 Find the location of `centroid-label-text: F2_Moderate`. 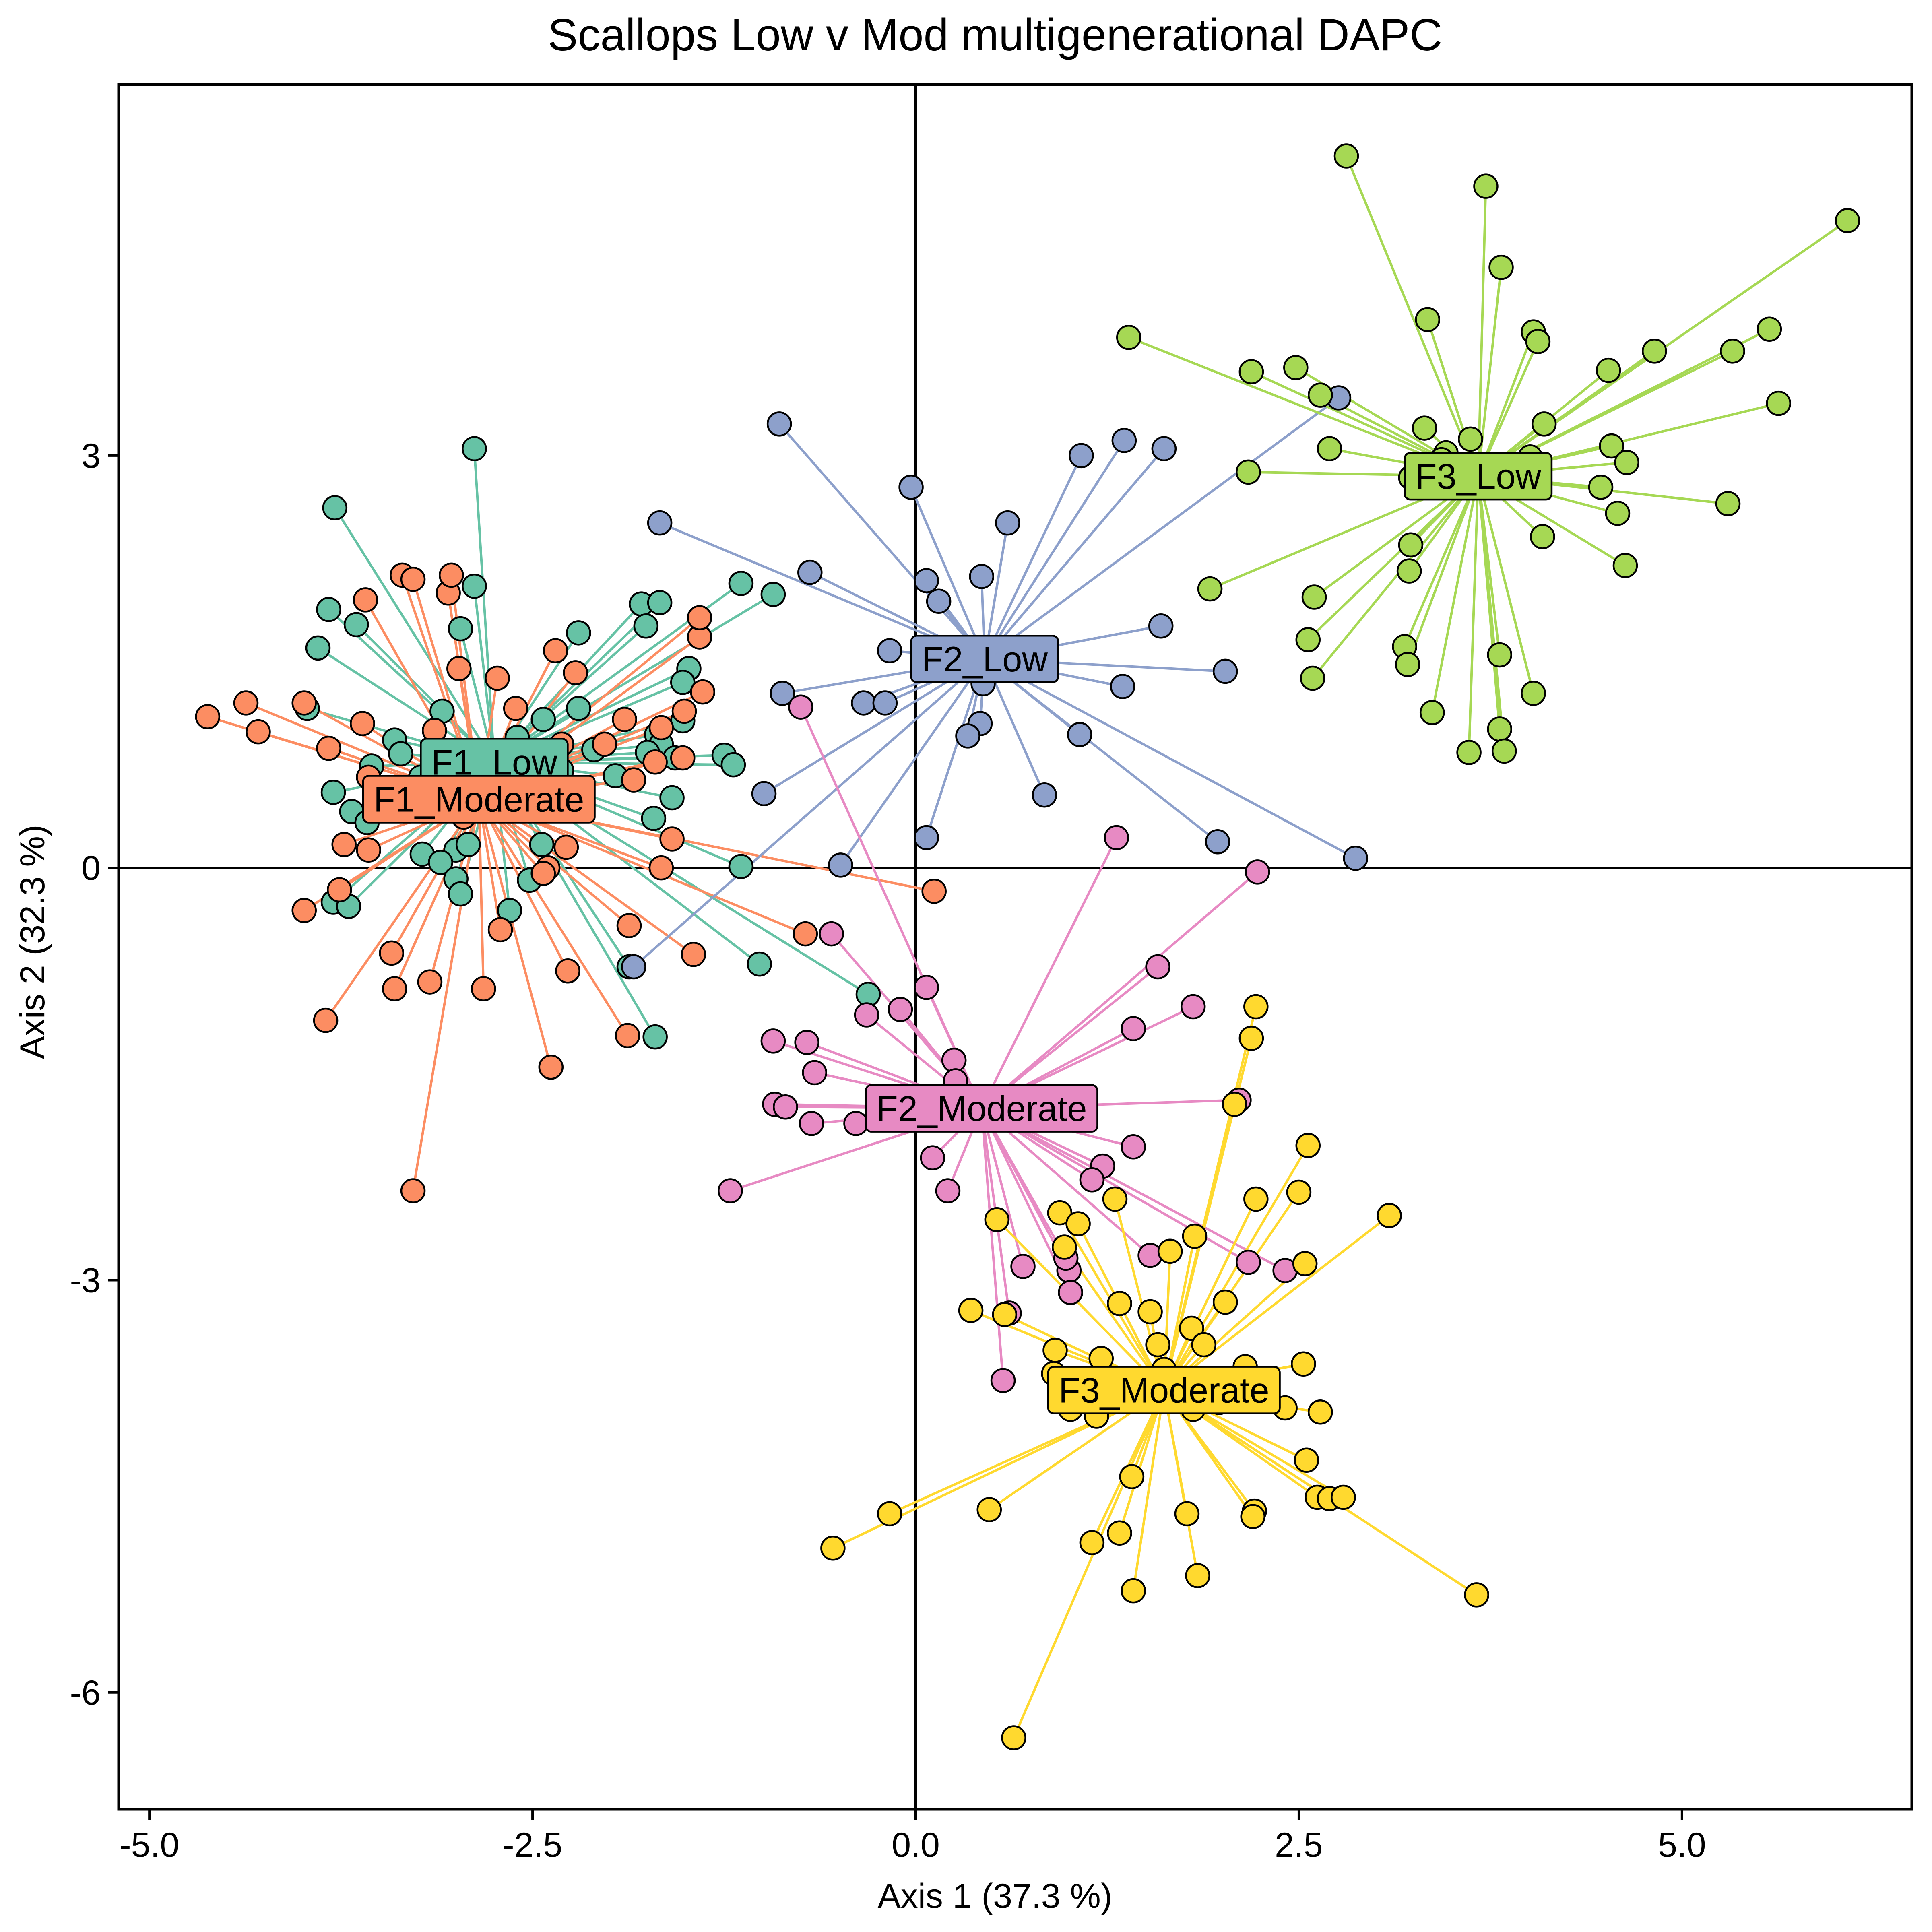

centroid-label-text: F2_Moderate is located at coordinates (981, 1109).